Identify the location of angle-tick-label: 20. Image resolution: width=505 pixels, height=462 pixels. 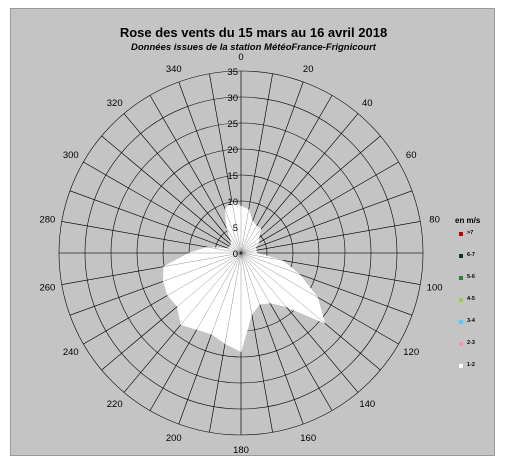
(308, 69).